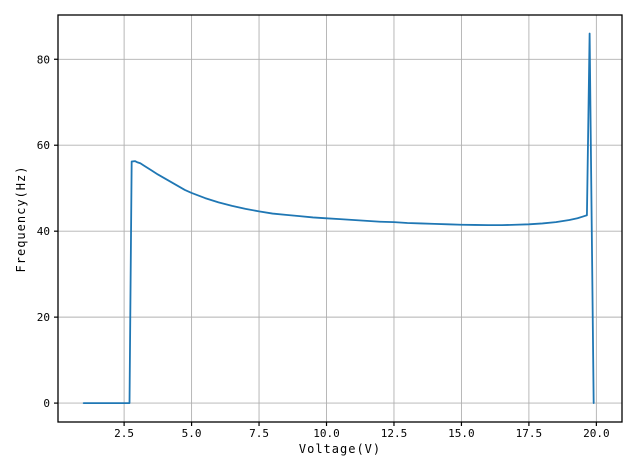 The image size is (640, 476). I want to click on x-tick-label: 17.5, so click(529, 433).